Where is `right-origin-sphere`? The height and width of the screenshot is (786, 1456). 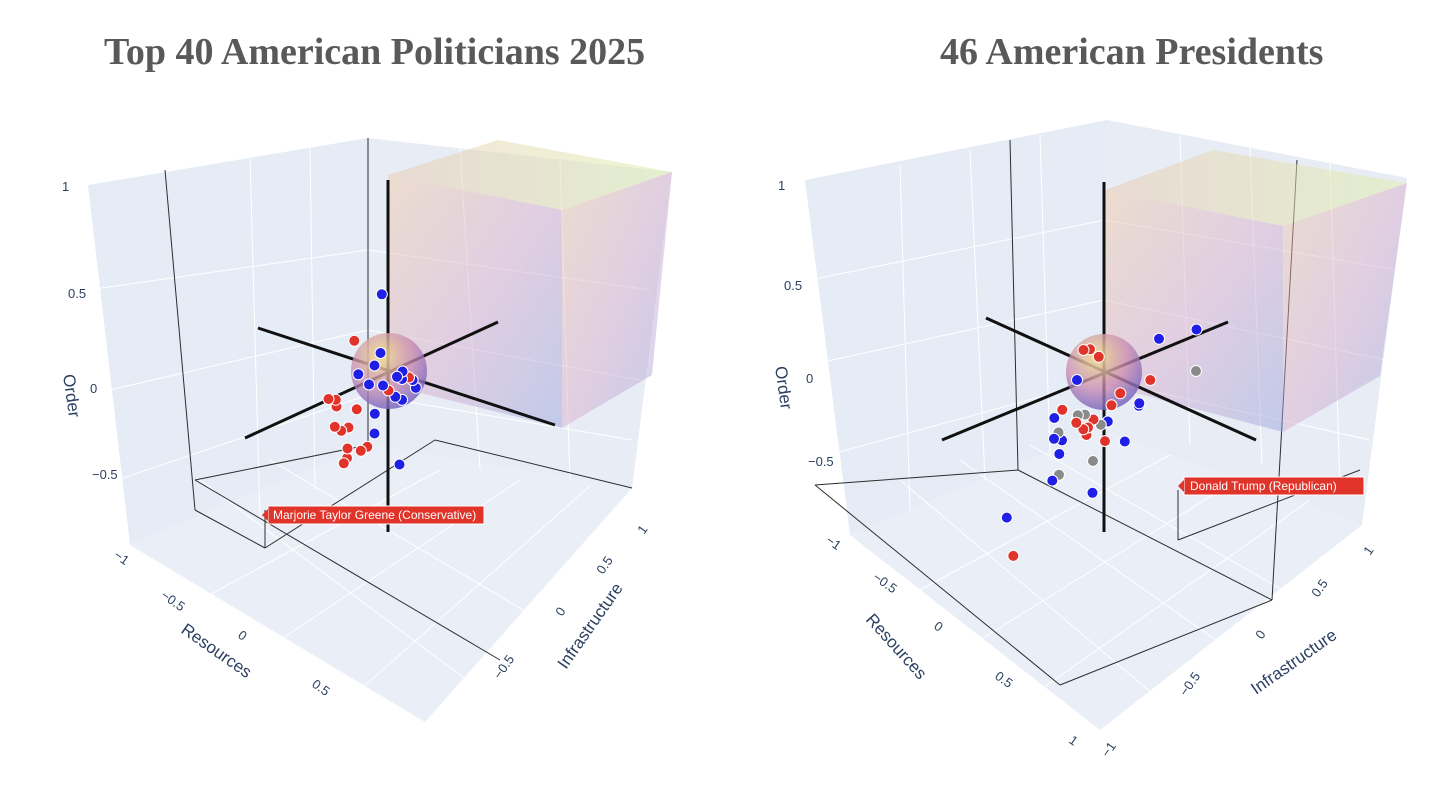
right-origin-sphere is located at coordinates (1104, 372).